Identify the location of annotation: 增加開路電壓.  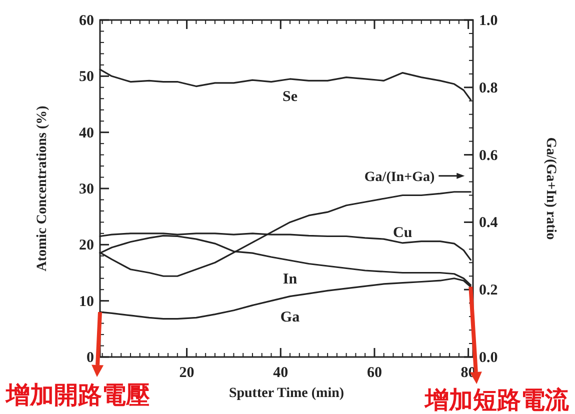
(78, 394).